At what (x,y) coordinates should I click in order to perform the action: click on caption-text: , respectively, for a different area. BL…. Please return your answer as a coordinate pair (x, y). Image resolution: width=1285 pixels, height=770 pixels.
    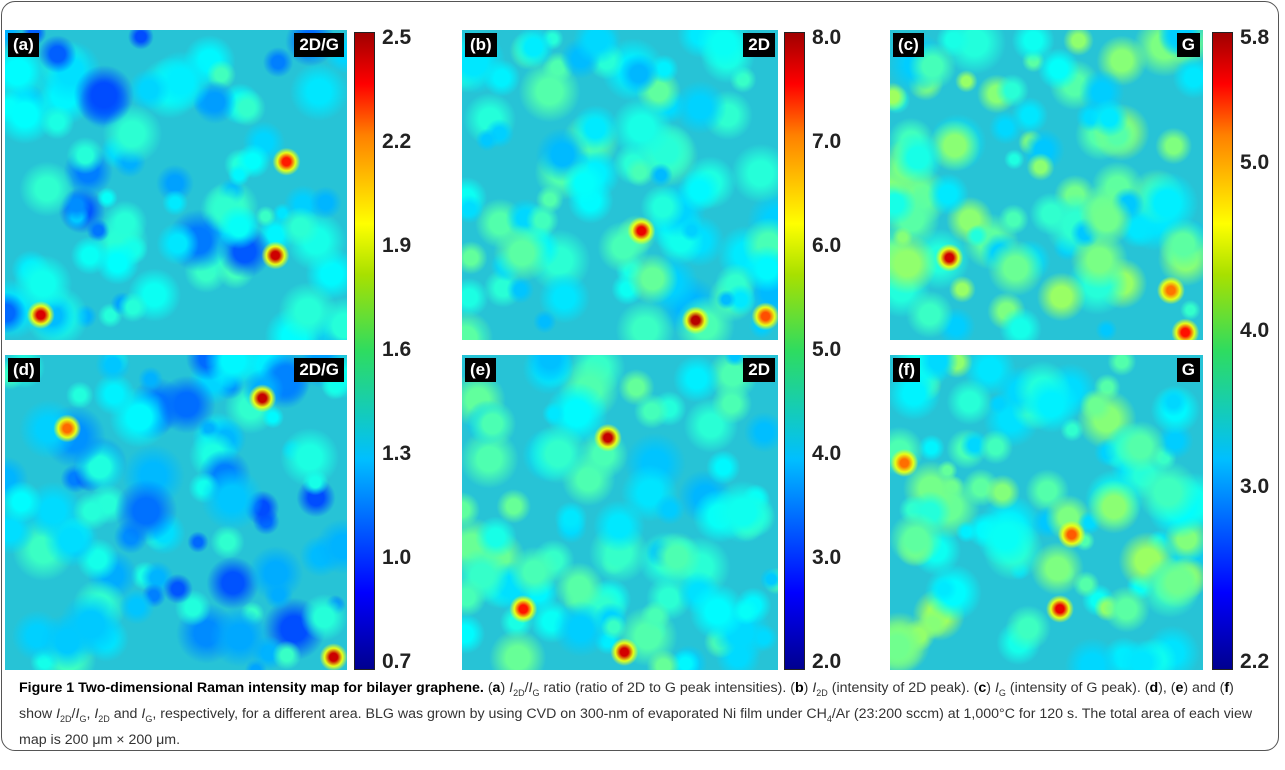
    Looking at the image, I should click on (489, 713).